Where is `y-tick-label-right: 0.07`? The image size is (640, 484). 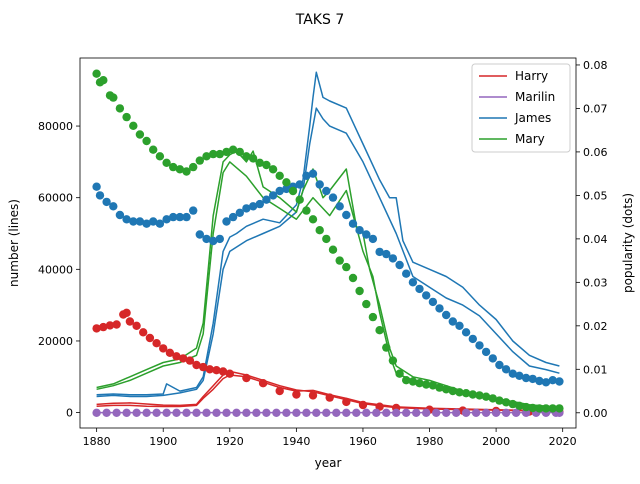 y-tick-label-right: 0.07 is located at coordinates (595, 108).